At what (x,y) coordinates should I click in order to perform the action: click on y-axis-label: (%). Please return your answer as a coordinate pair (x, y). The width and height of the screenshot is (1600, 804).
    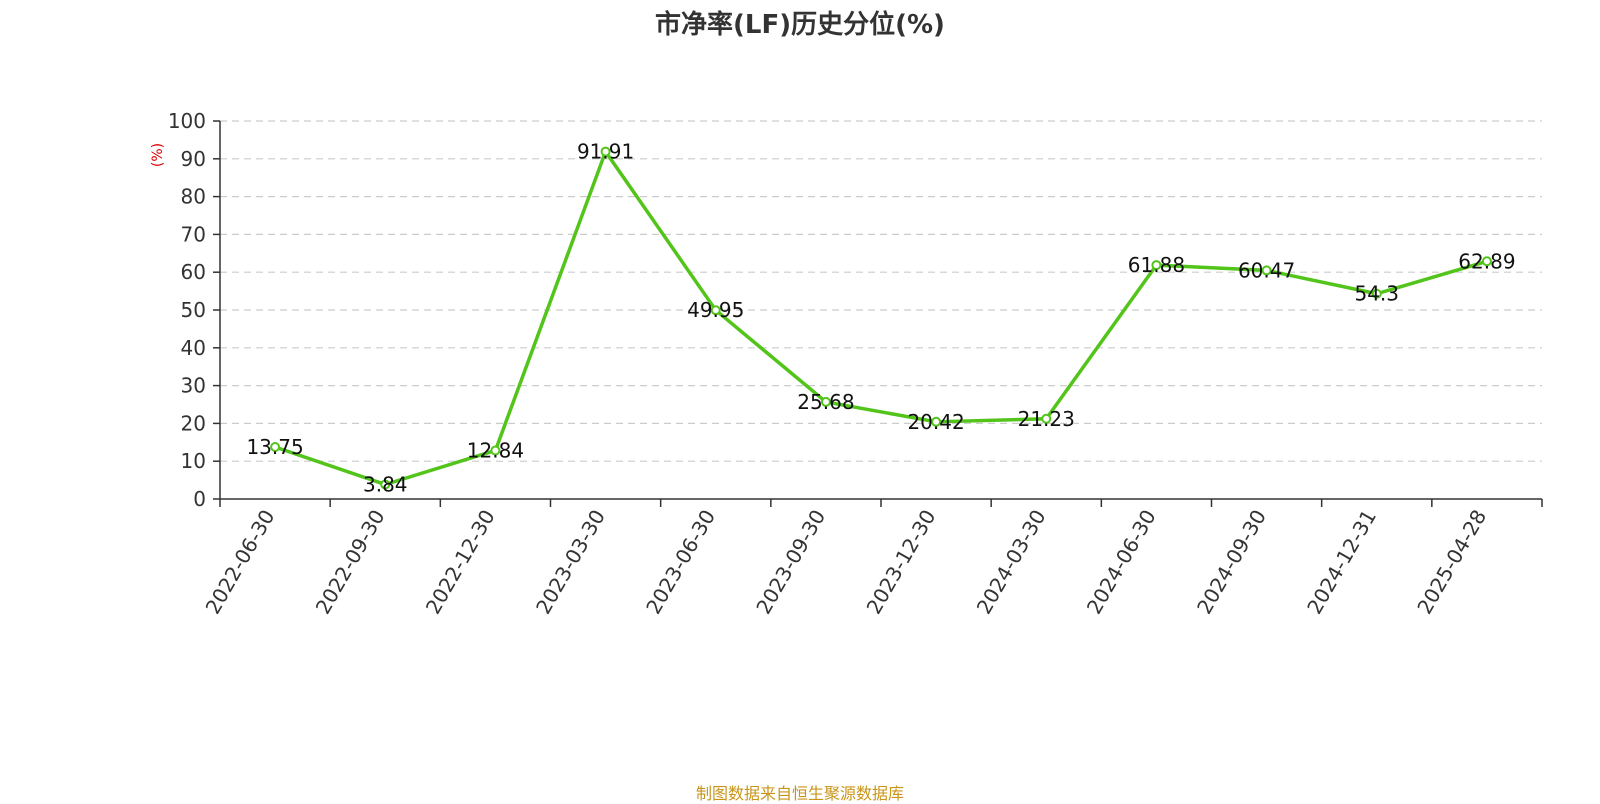
    Looking at the image, I should click on (158, 155).